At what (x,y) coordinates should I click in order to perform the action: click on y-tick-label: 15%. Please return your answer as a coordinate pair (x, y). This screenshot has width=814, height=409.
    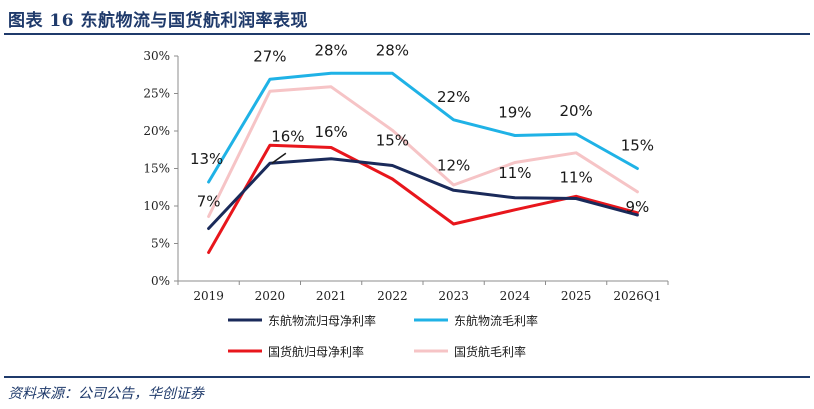
    Looking at the image, I should click on (156, 169).